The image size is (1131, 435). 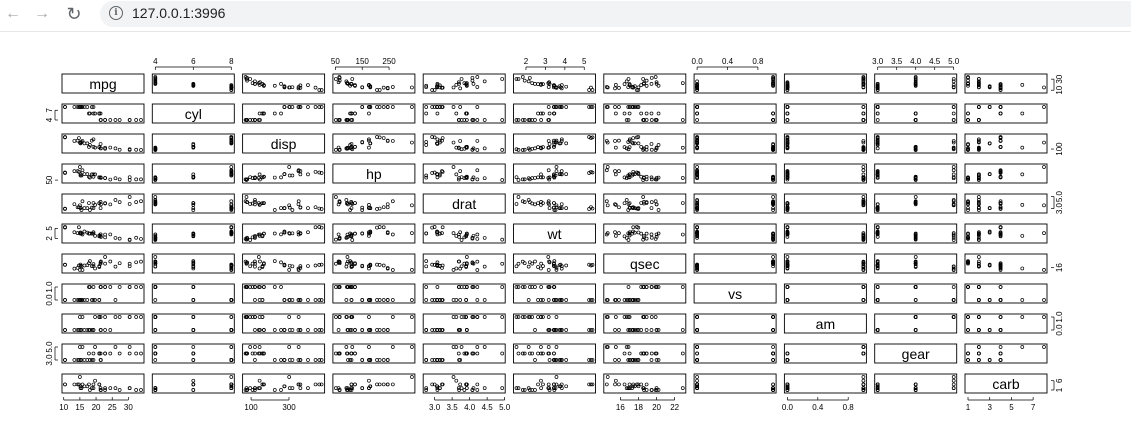 I want to click on axis-top-gear: 3.0 3.5 4.0 4.5 5.0, so click(x=916, y=63).